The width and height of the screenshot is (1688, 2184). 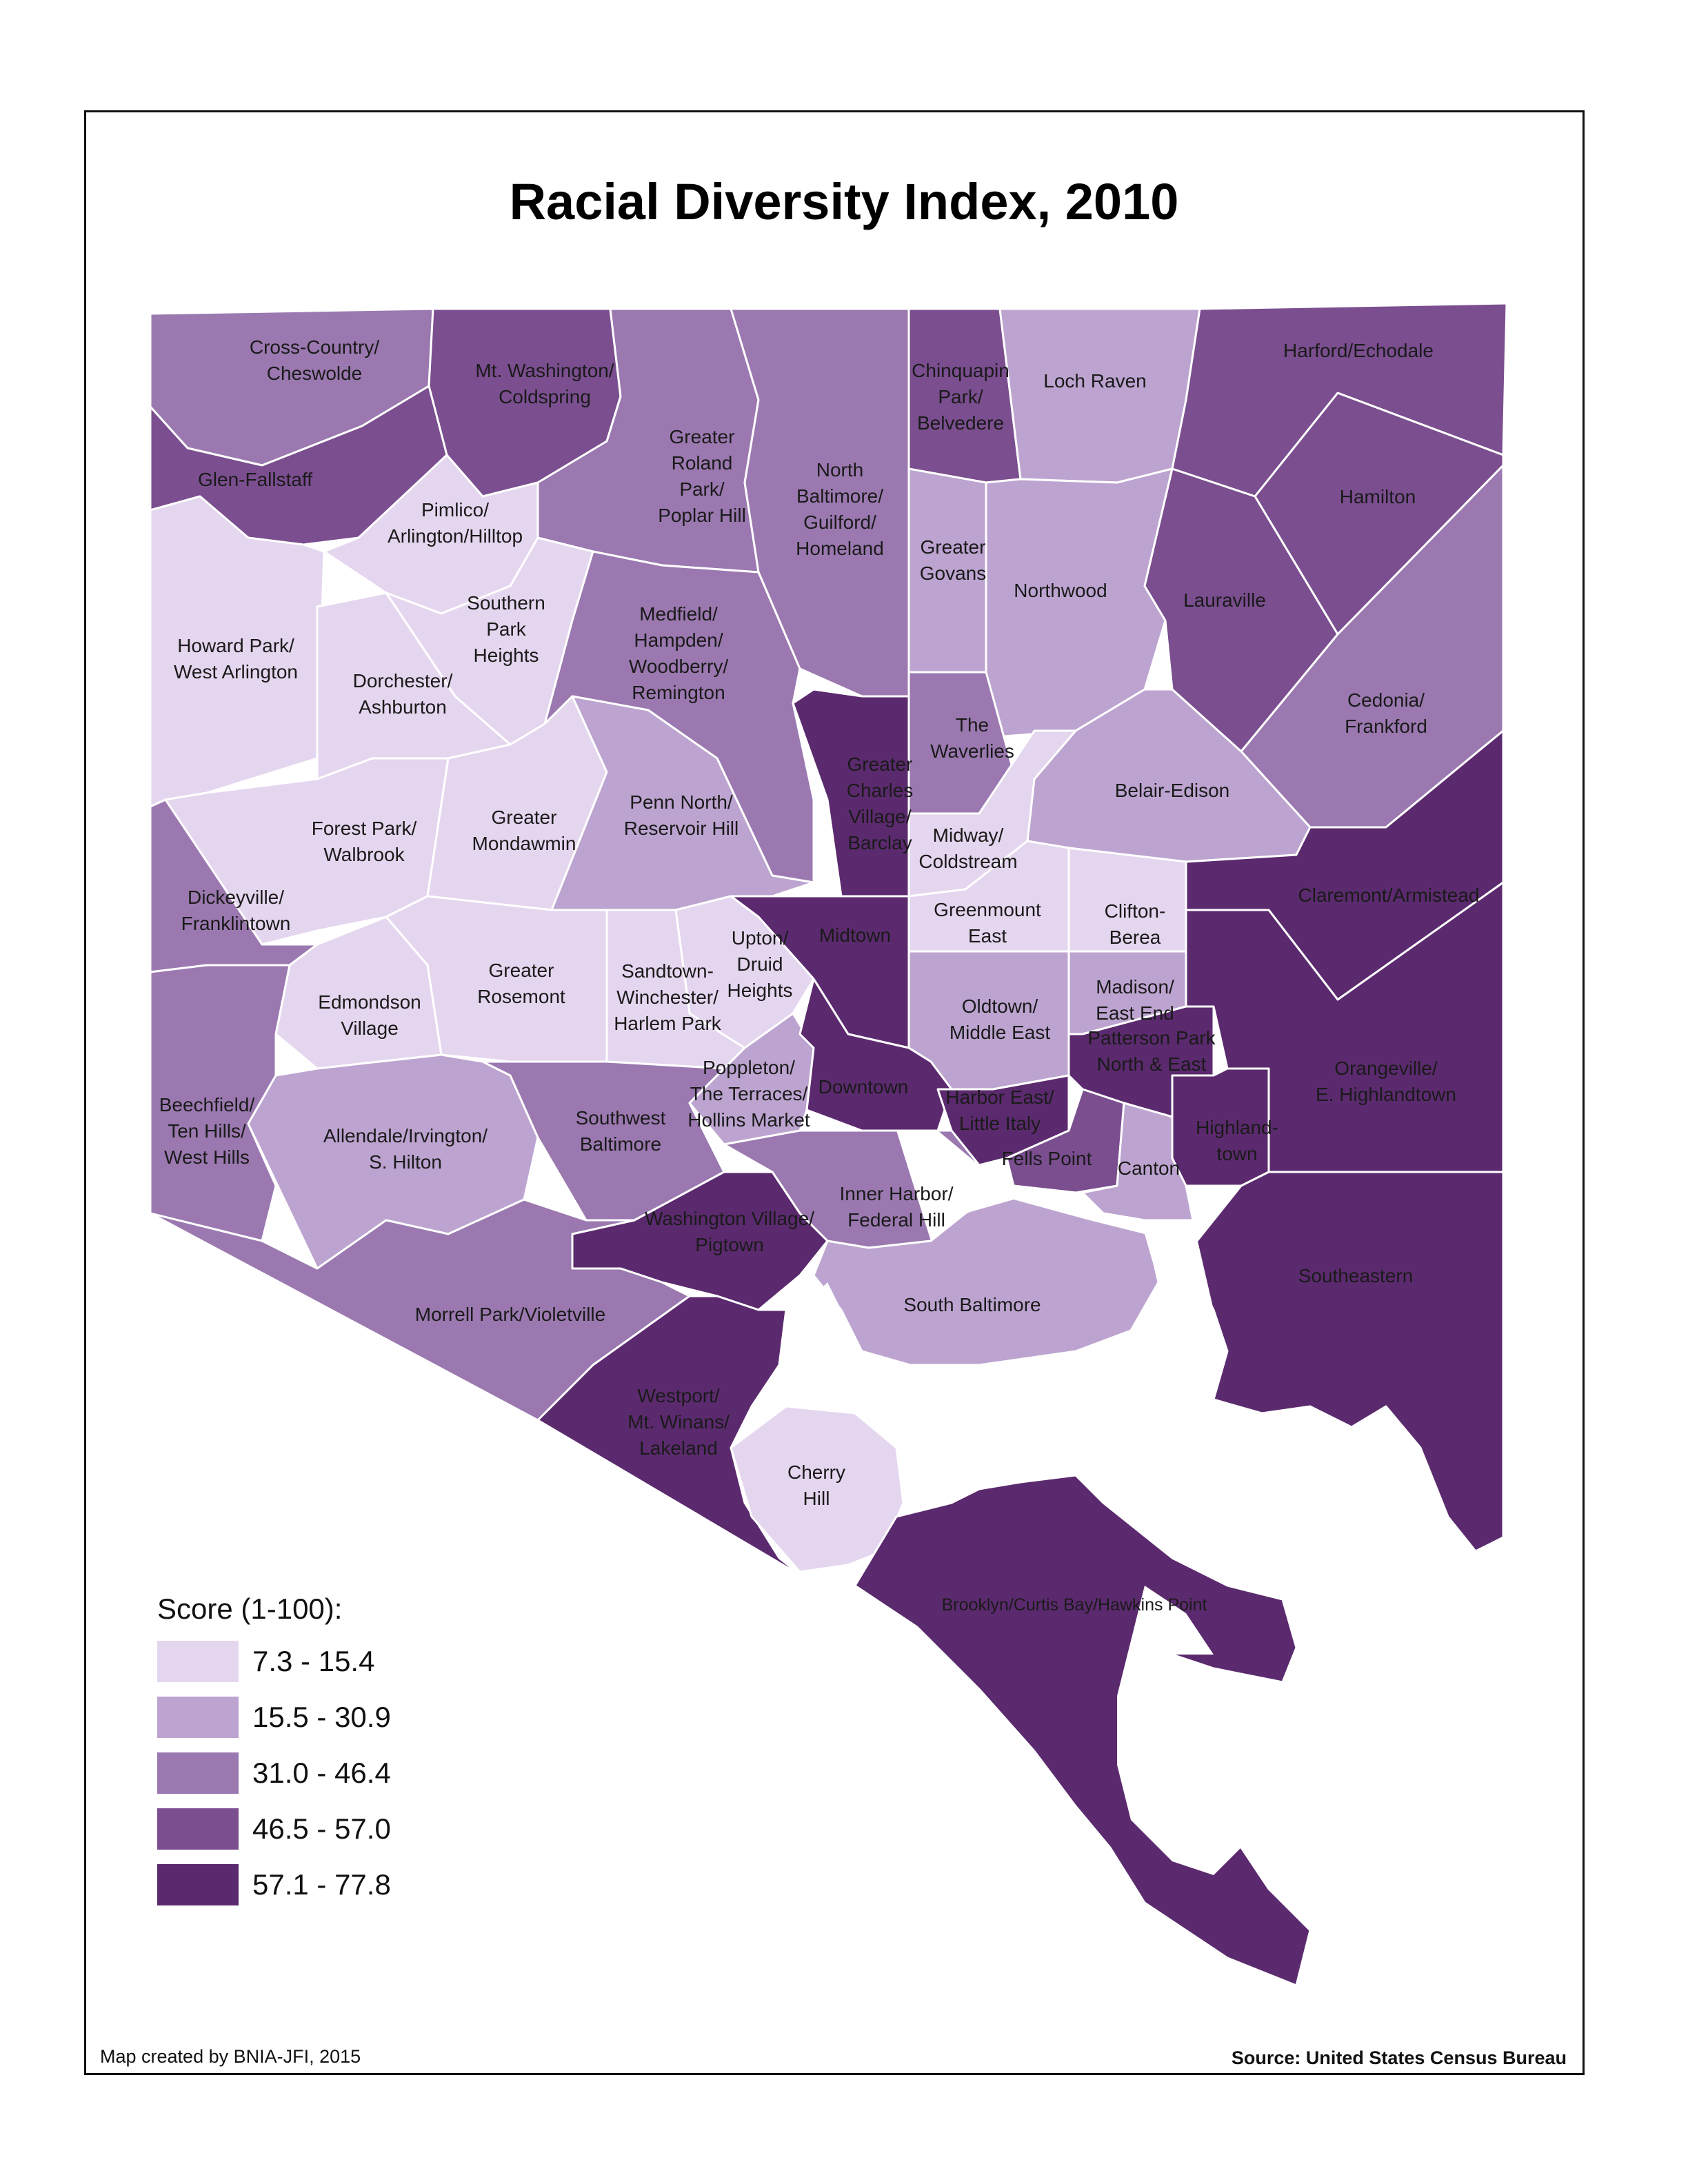 I want to click on label-southern-park-heights: Southern Park Heights, so click(x=506, y=629).